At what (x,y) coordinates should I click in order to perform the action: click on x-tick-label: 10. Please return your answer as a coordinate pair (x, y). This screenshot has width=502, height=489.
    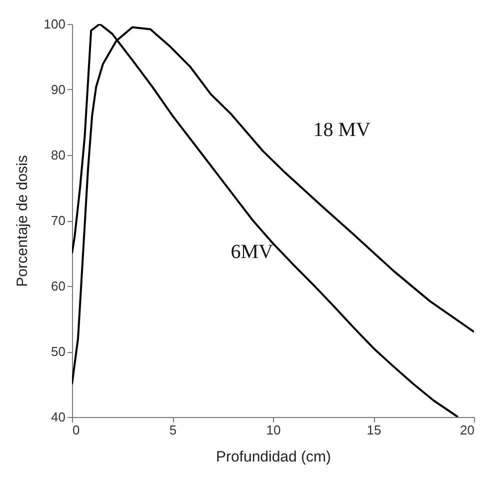
    Looking at the image, I should click on (273, 430).